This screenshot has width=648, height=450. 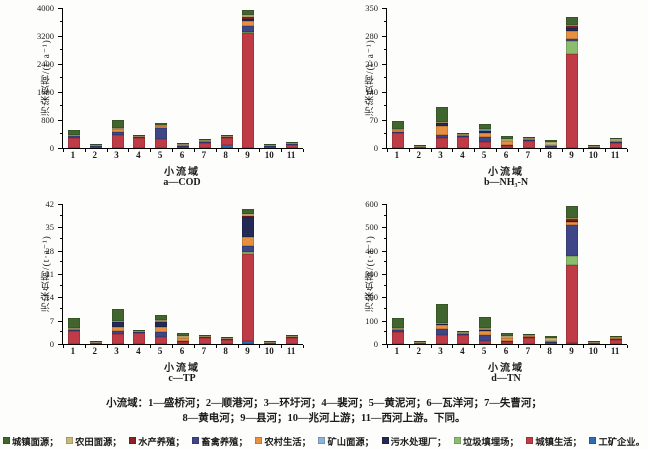 What do you see at coordinates (45, 92) in the screenshot?
I see `y-tick-label: 1600` at bounding box center [45, 92].